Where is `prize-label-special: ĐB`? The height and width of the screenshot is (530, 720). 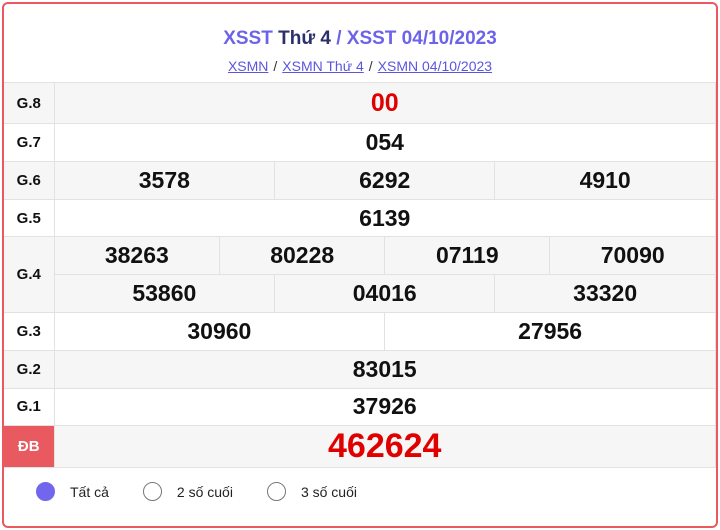
prize-label-special: ĐB is located at coordinates (29, 446).